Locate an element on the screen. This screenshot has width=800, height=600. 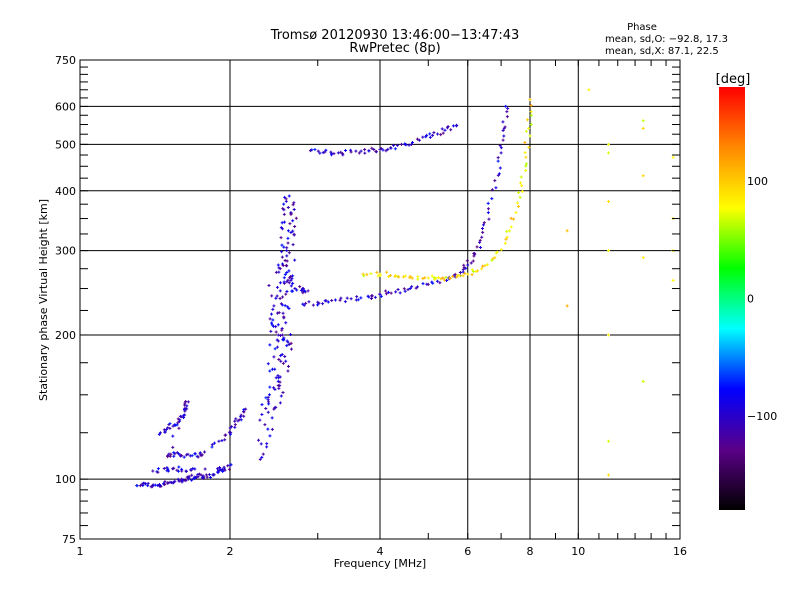
chart-subtitle: RwPretec (8p) is located at coordinates (394, 48).